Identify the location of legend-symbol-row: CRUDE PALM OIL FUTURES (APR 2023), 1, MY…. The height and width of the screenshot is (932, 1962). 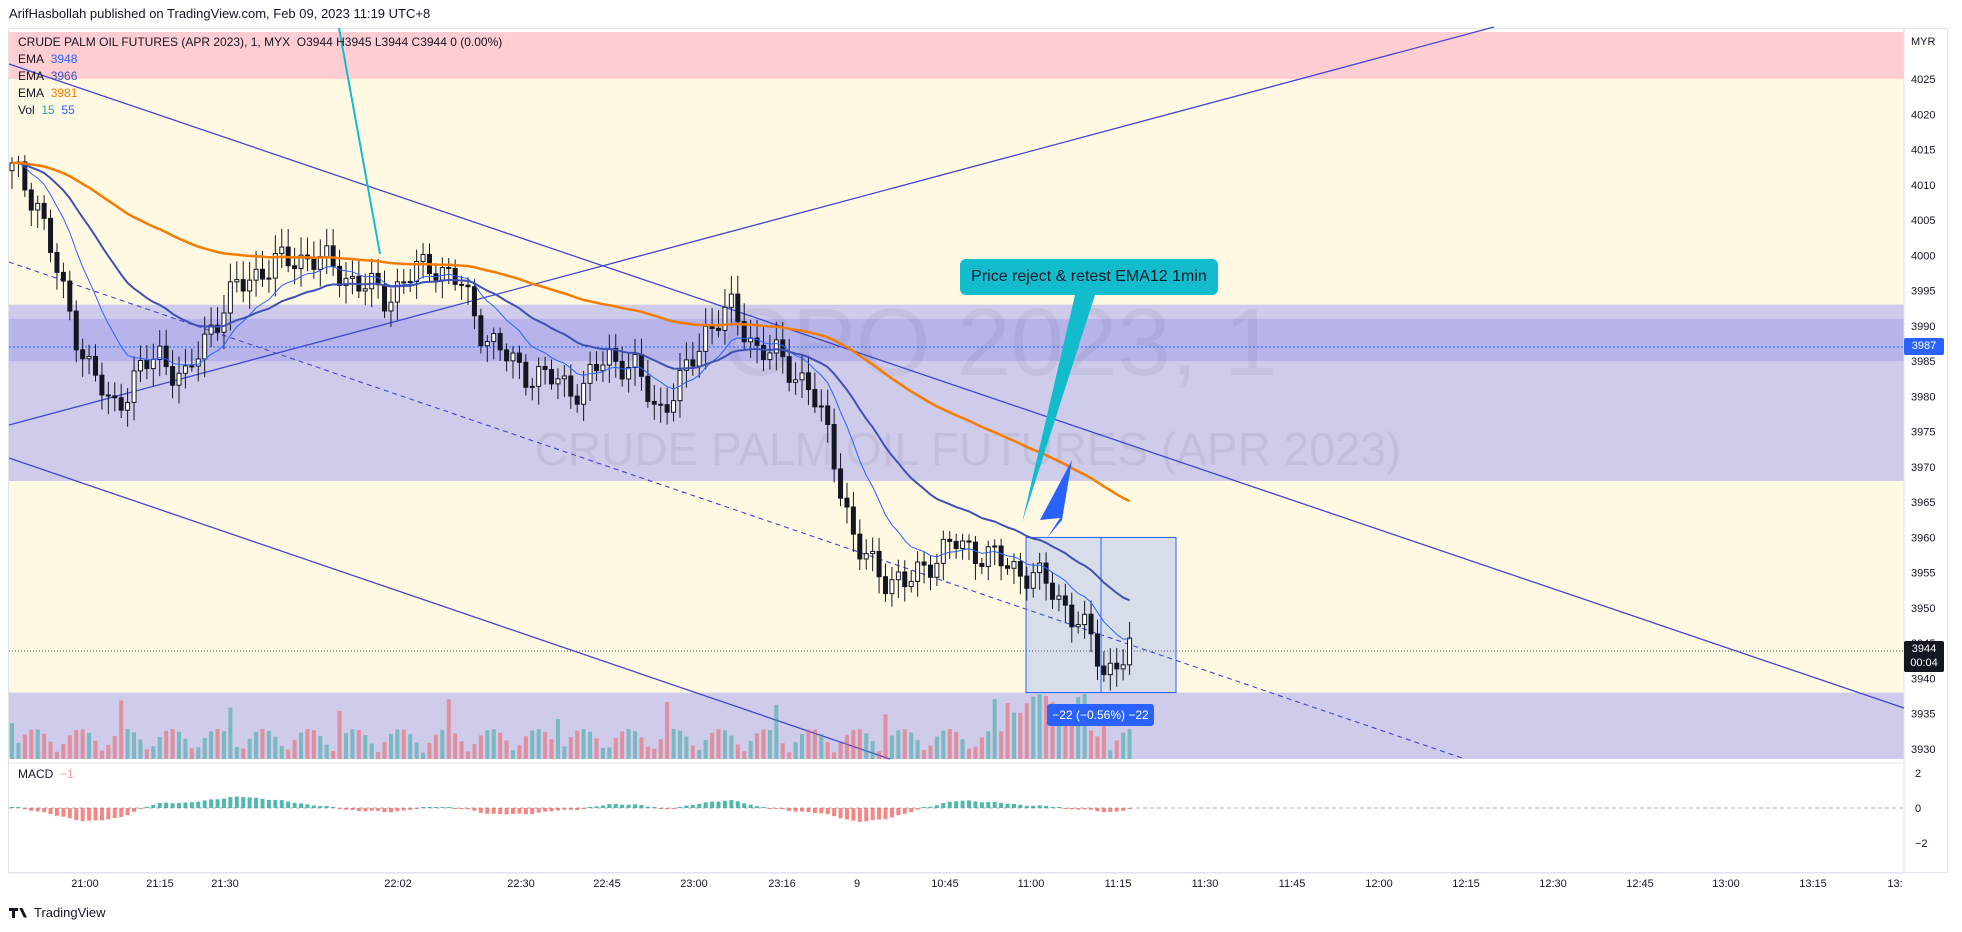
(260, 42).